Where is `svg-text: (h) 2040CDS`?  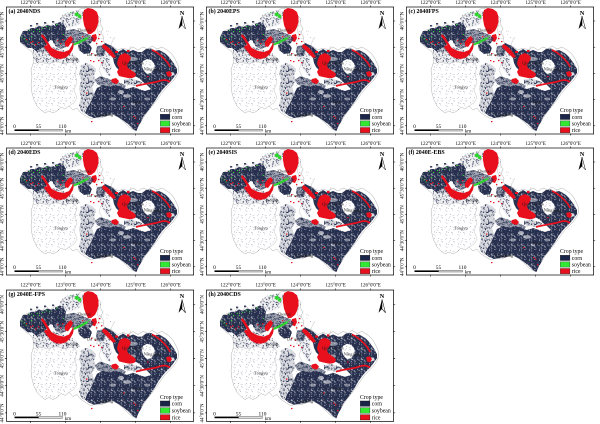
svg-text: (h) 2040CDS is located at coordinates (225, 294).